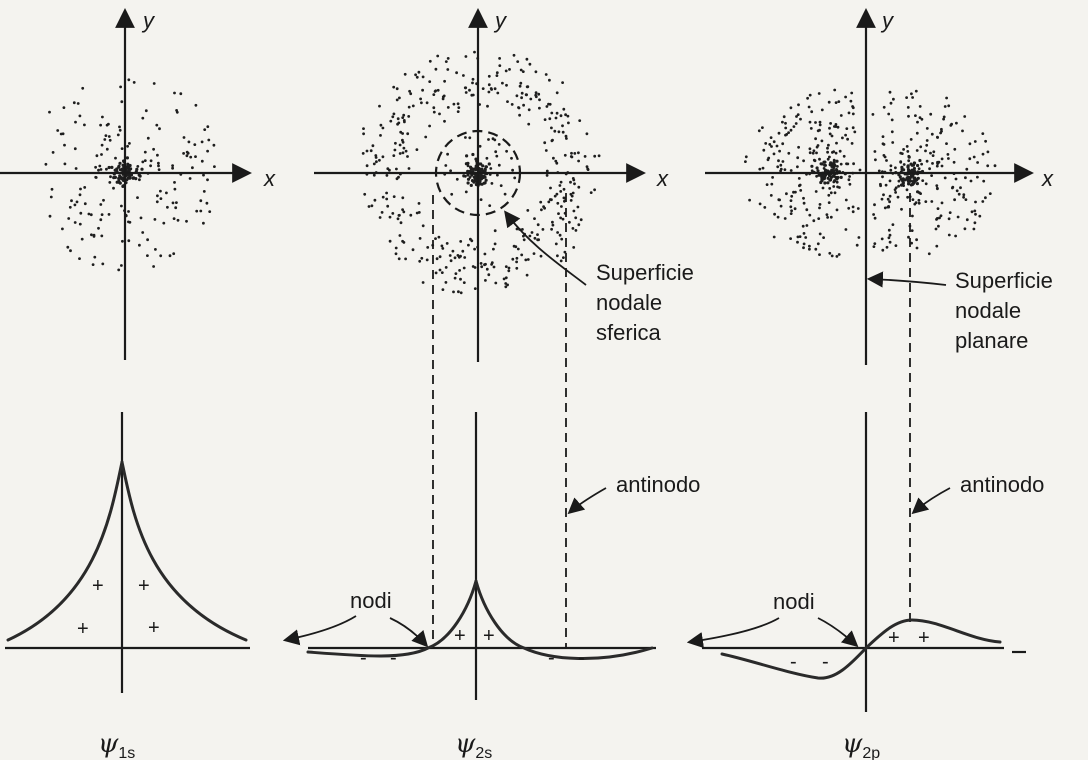  What do you see at coordinates (629, 332) in the screenshot?
I see `node-surface-line-3: sferica` at bounding box center [629, 332].